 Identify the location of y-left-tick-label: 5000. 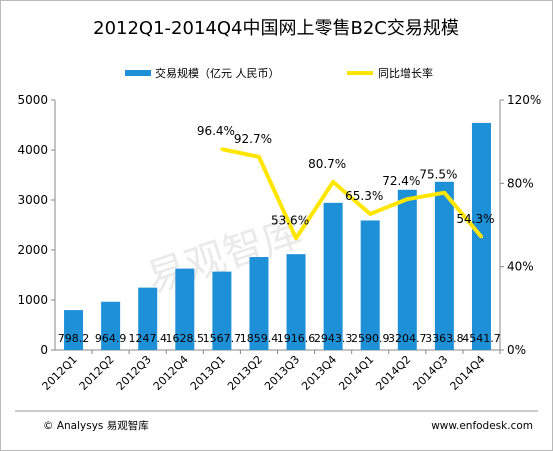
(32, 100).